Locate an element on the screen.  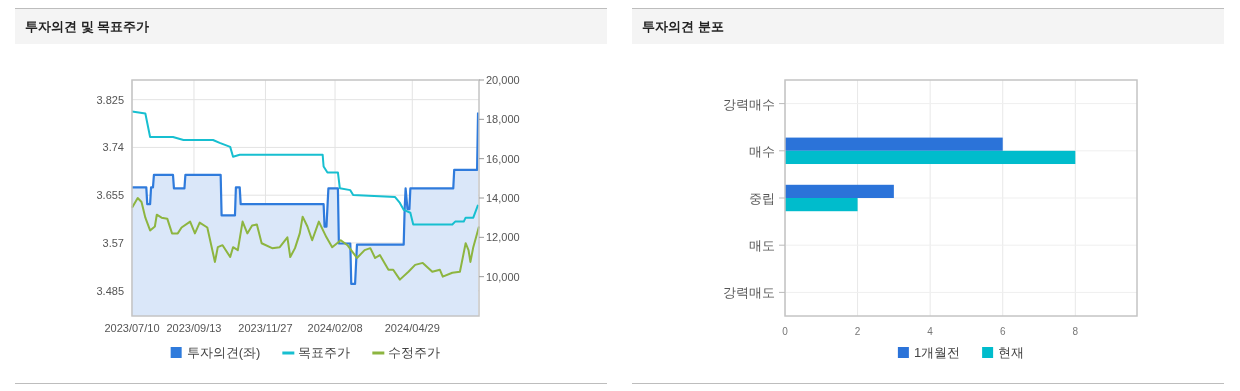
y-tick-label: 중립 is located at coordinates (762, 198).